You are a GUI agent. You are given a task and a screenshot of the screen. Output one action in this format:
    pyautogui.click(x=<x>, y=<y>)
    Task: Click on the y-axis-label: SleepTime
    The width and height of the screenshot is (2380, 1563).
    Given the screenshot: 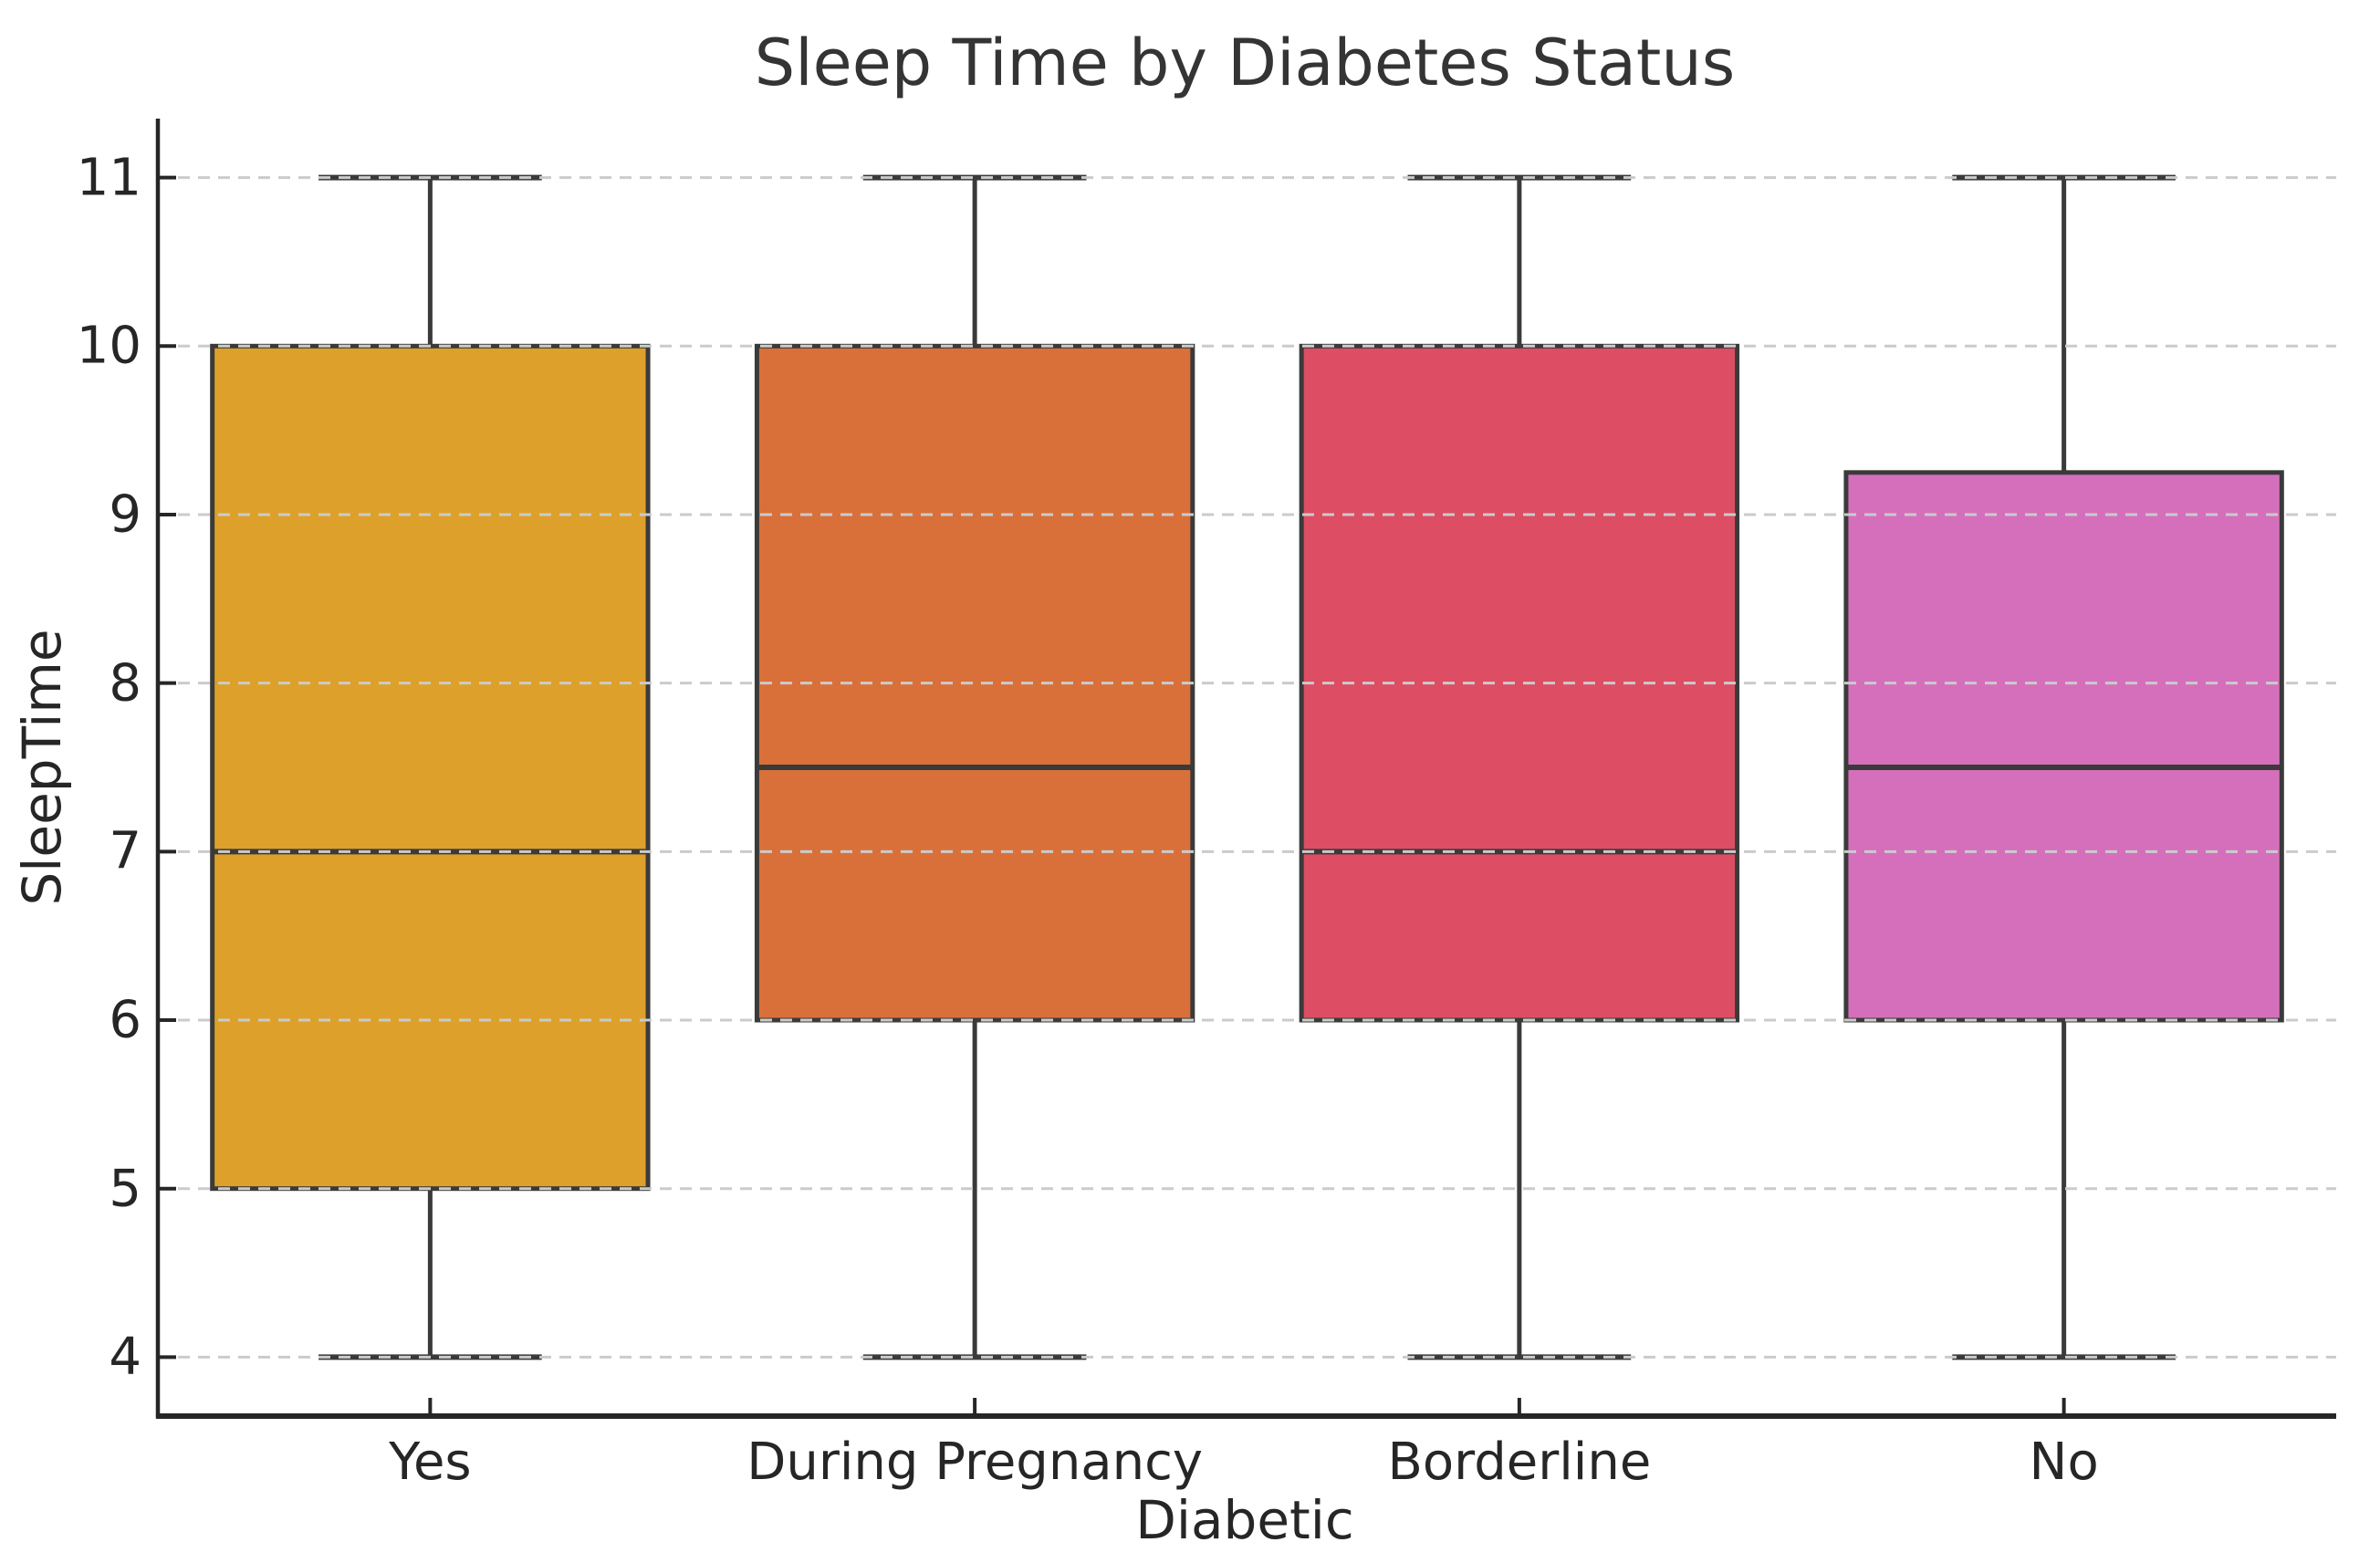 What is the action you would take?
    pyautogui.click(x=42, y=767)
    